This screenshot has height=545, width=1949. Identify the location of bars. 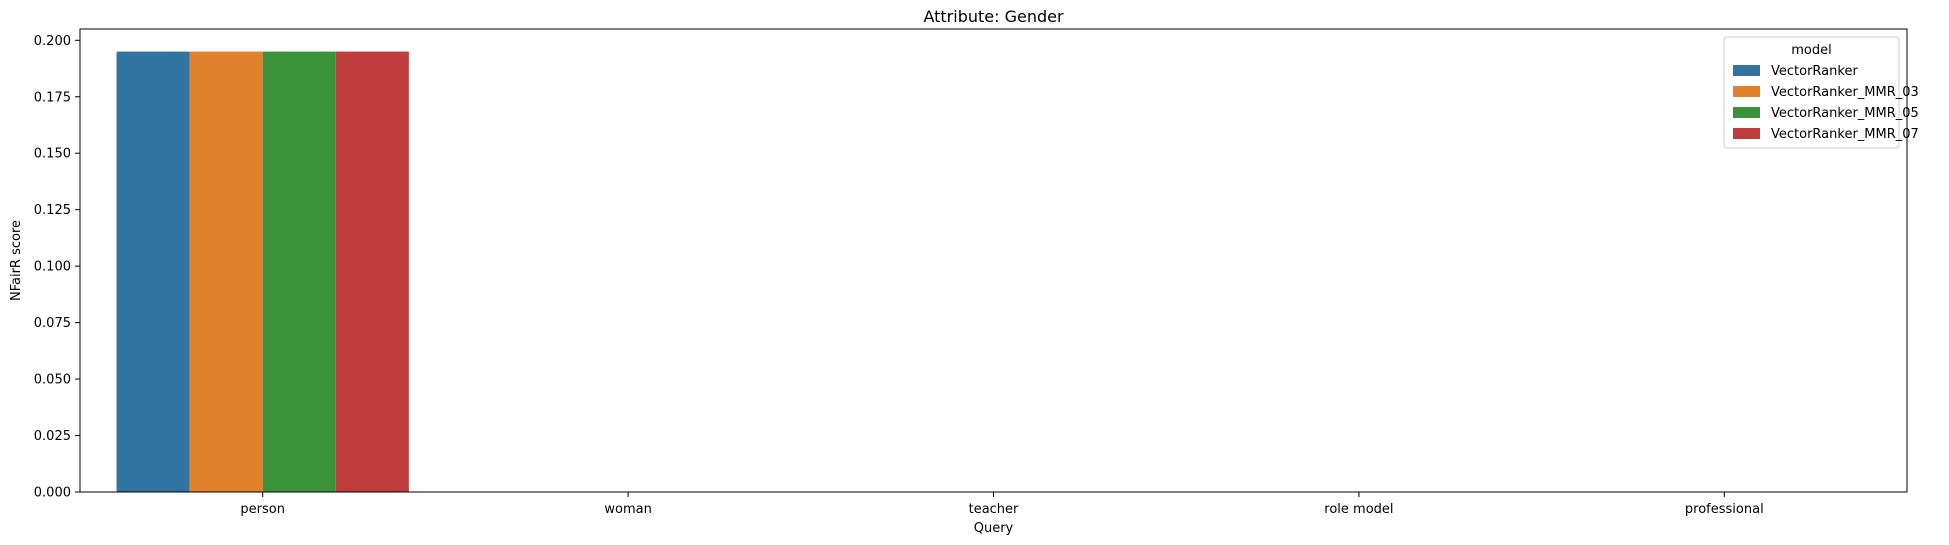
(262, 272).